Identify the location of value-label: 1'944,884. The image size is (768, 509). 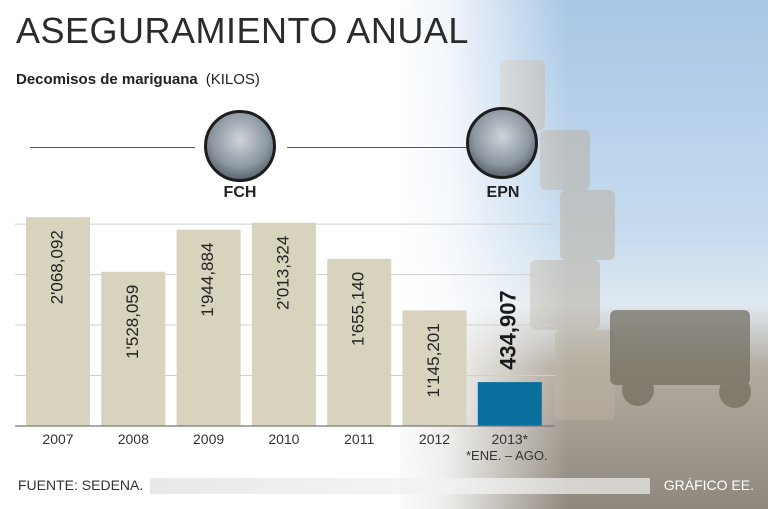
(207, 280).